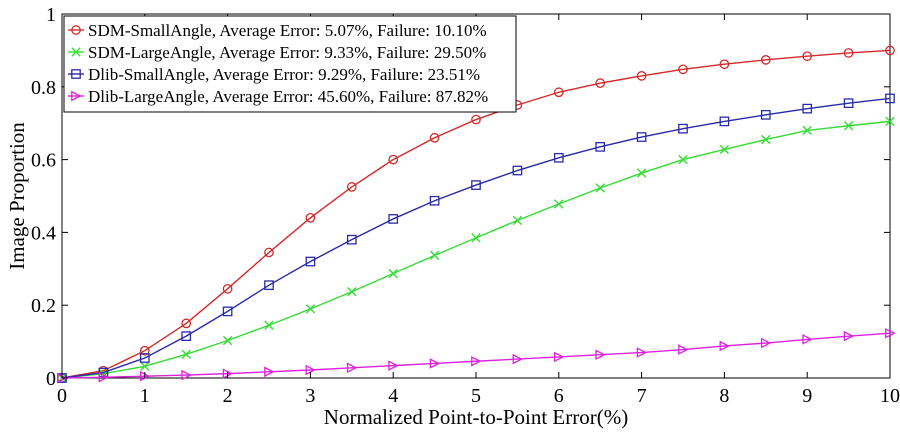 The image size is (900, 436). I want to click on legend-box, so click(290, 64).